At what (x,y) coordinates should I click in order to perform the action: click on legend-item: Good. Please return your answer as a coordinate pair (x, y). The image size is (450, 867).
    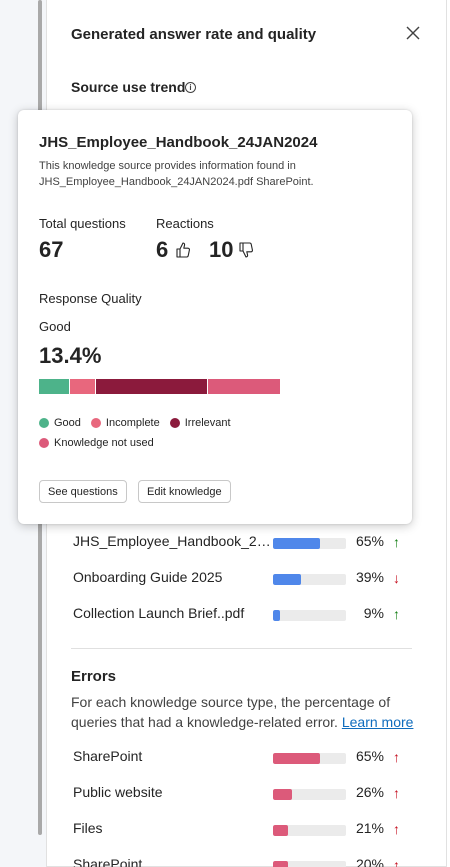
    Looking at the image, I should click on (60, 423).